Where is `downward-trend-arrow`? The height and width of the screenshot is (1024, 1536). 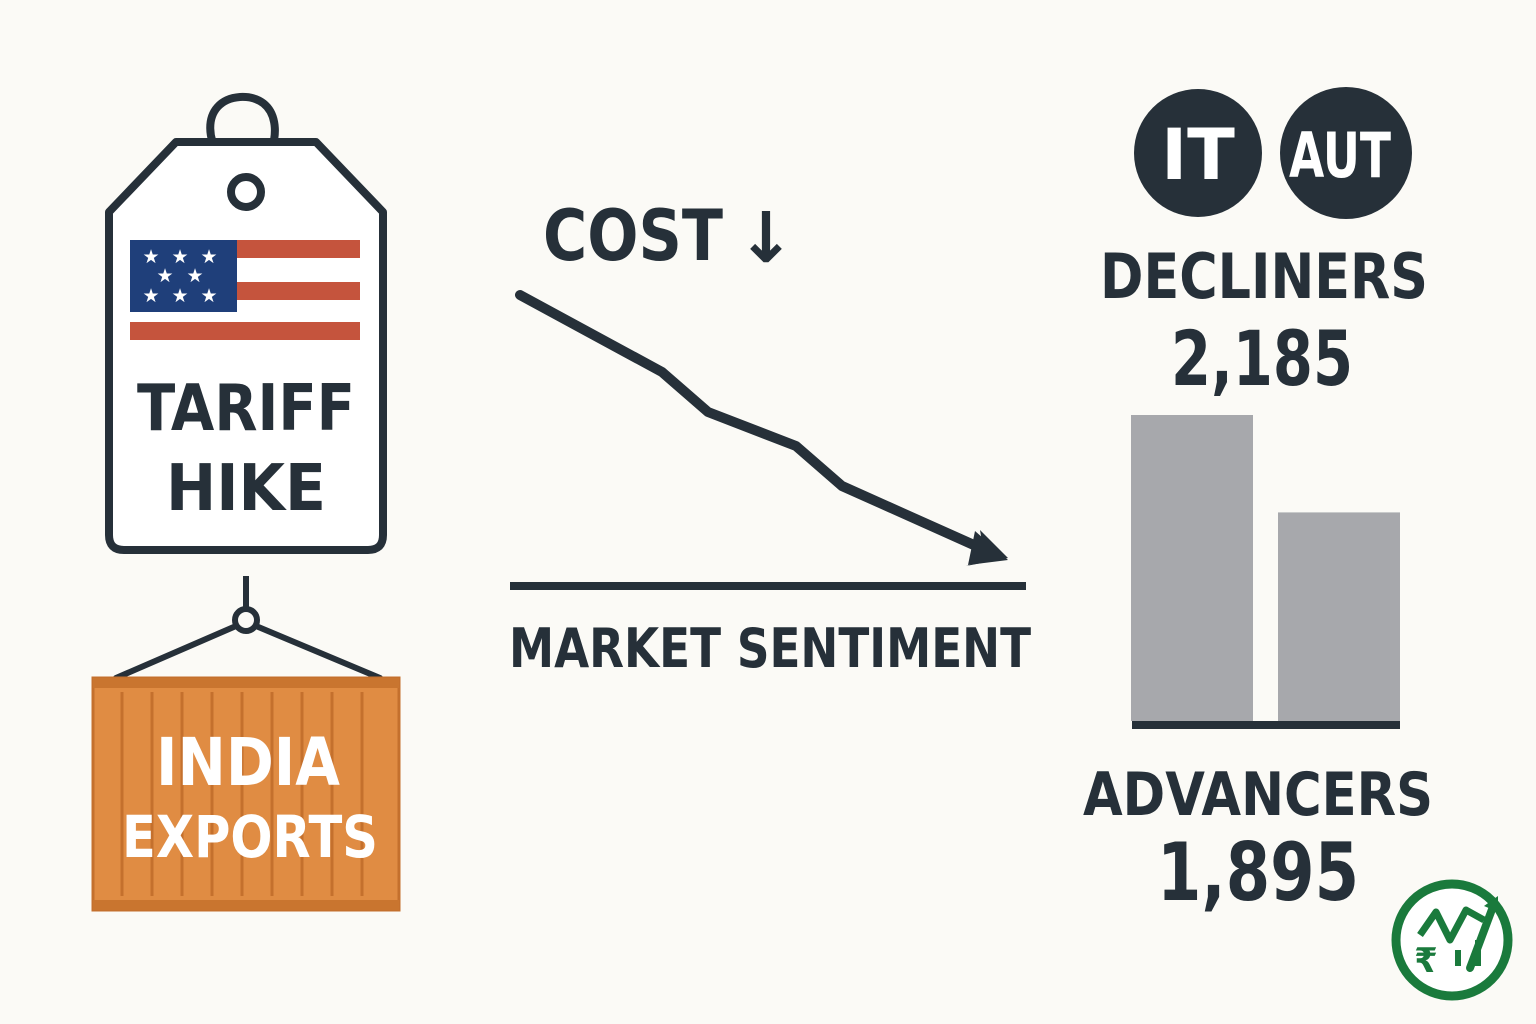
downward-trend-arrow is located at coordinates (761, 428).